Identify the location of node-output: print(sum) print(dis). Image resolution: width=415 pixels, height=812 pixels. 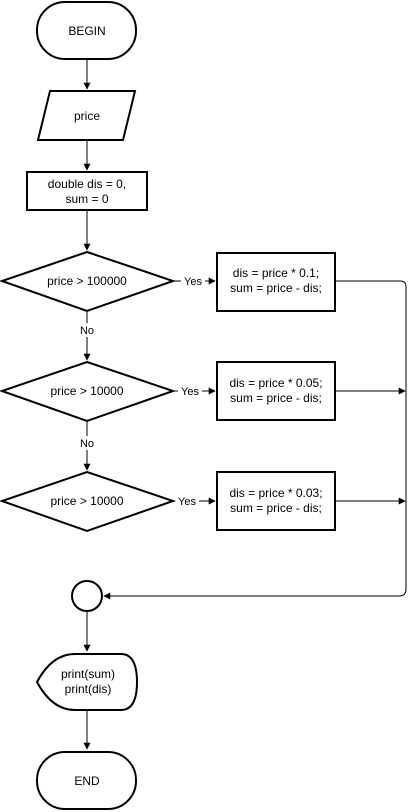
(87, 682).